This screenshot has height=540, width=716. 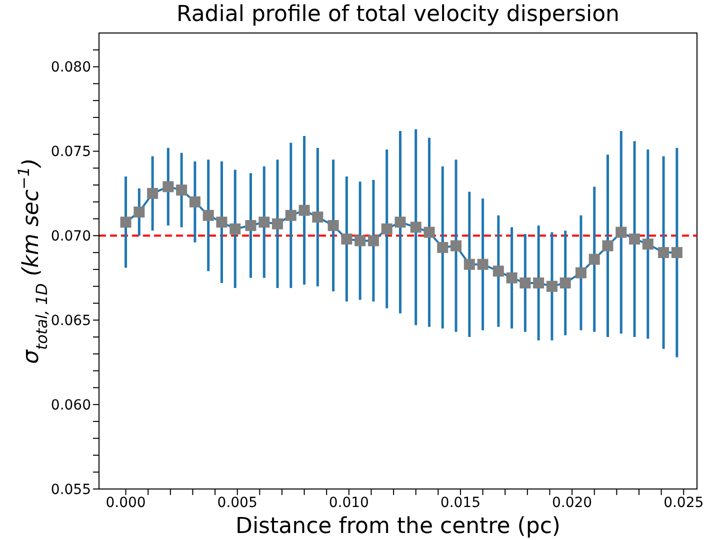 What do you see at coordinates (460, 502) in the screenshot?
I see `x-tick-label: 0.015` at bounding box center [460, 502].